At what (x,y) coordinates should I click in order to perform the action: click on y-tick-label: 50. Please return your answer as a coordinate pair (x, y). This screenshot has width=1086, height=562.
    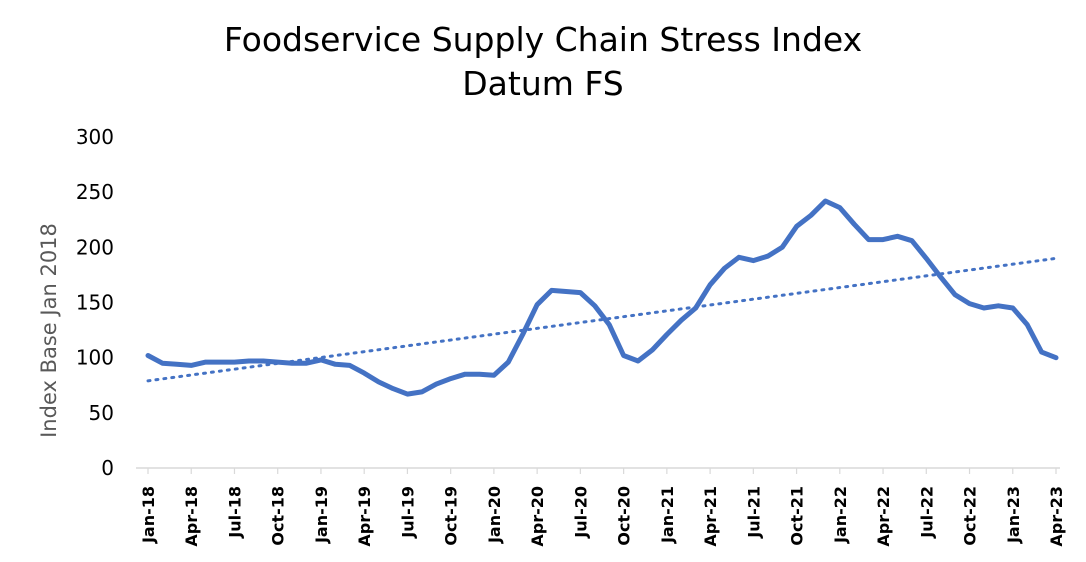
    Looking at the image, I should click on (101, 413).